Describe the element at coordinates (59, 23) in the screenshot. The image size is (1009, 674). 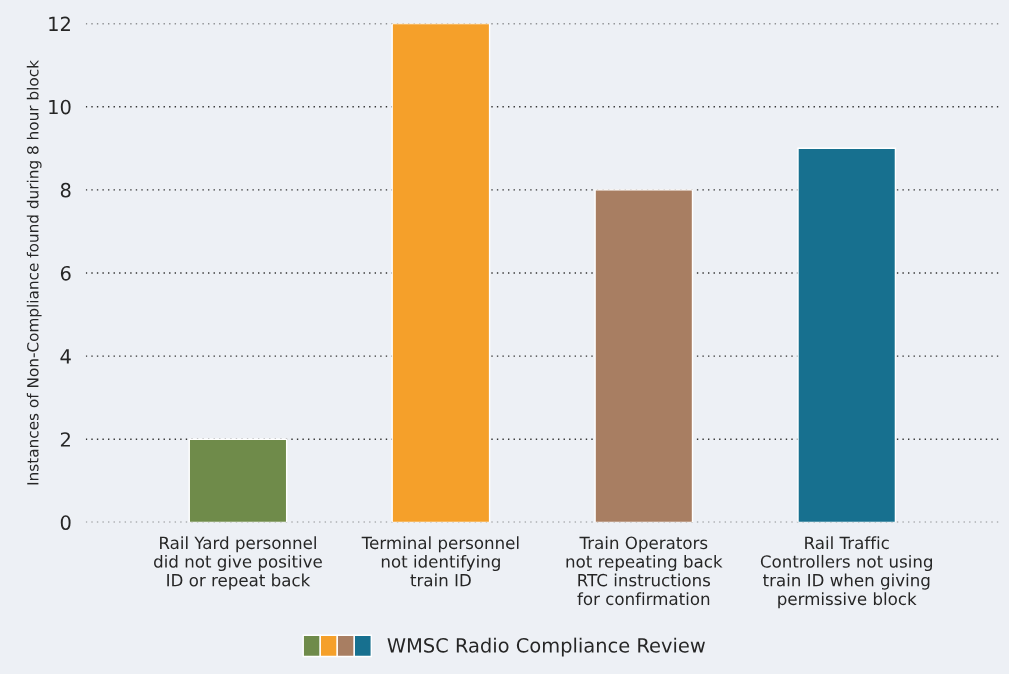
I see `y-tick-label: 12` at that location.